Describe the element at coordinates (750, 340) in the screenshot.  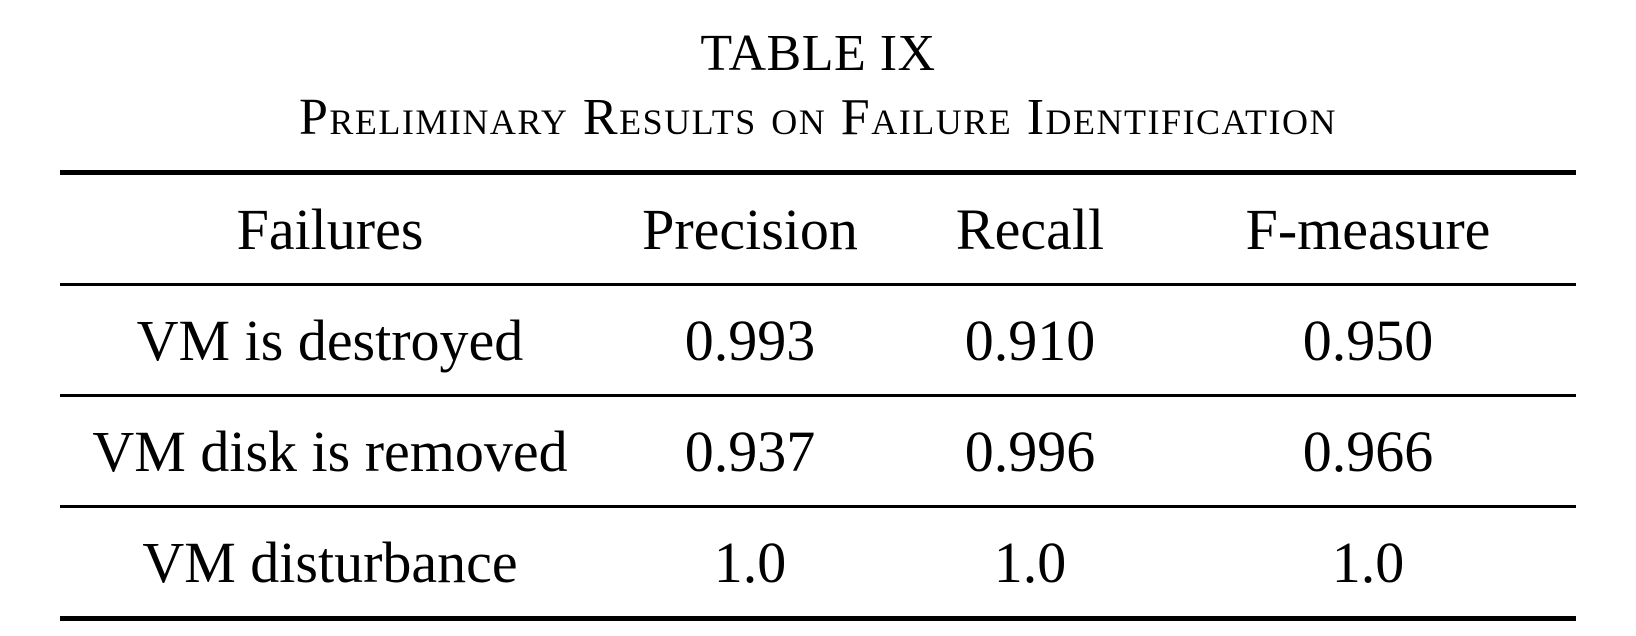
I see `precision-cell: 0.993` at that location.